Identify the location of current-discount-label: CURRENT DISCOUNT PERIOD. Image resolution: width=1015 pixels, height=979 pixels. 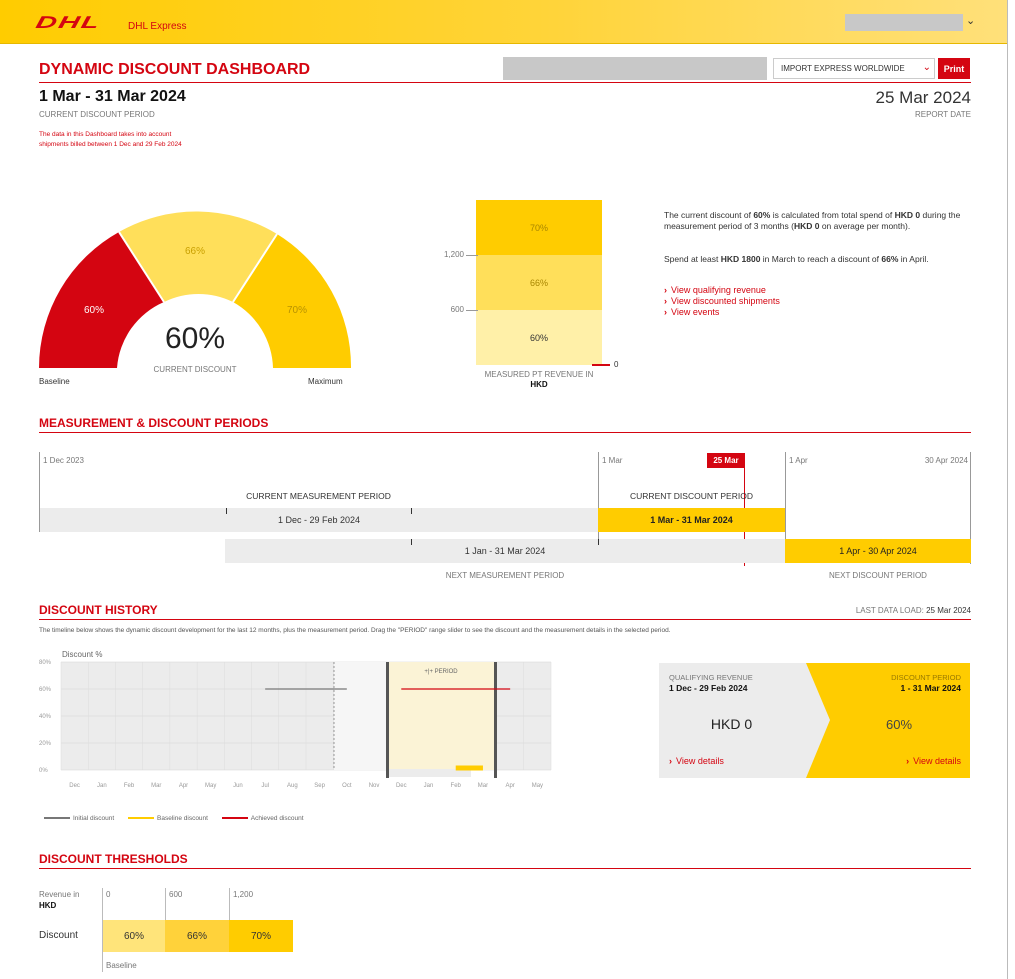
(691, 496).